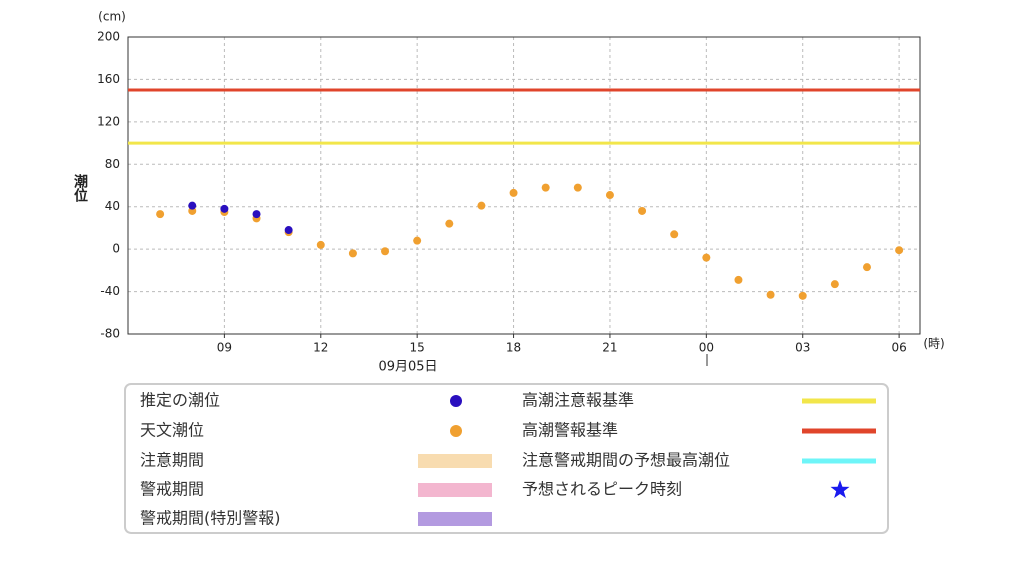  Describe the element at coordinates (840, 489) in the screenshot. I see `legend-star` at that location.